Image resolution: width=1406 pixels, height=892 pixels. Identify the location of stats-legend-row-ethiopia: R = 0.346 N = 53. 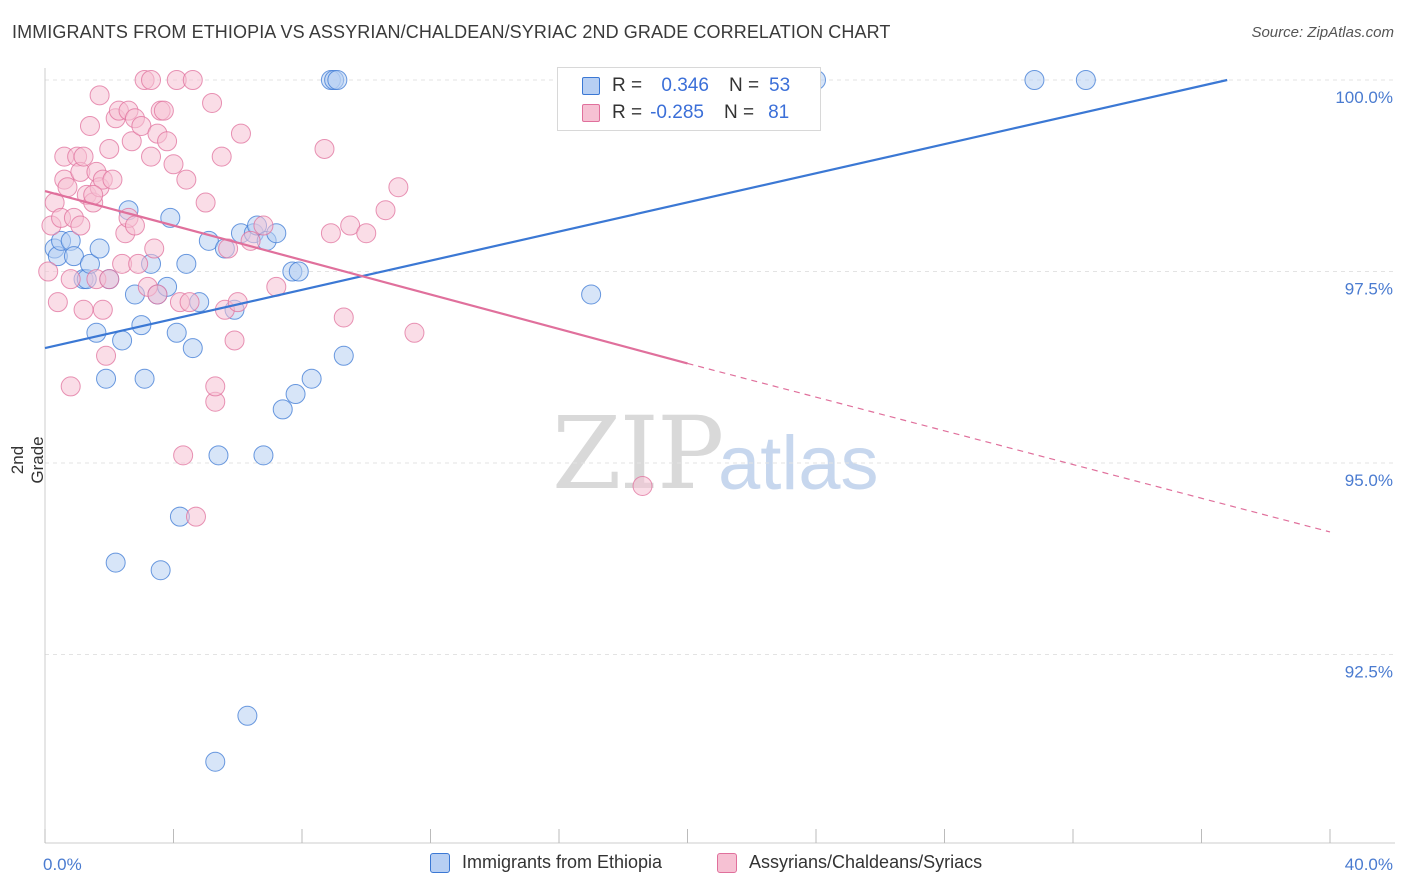
(686, 86).